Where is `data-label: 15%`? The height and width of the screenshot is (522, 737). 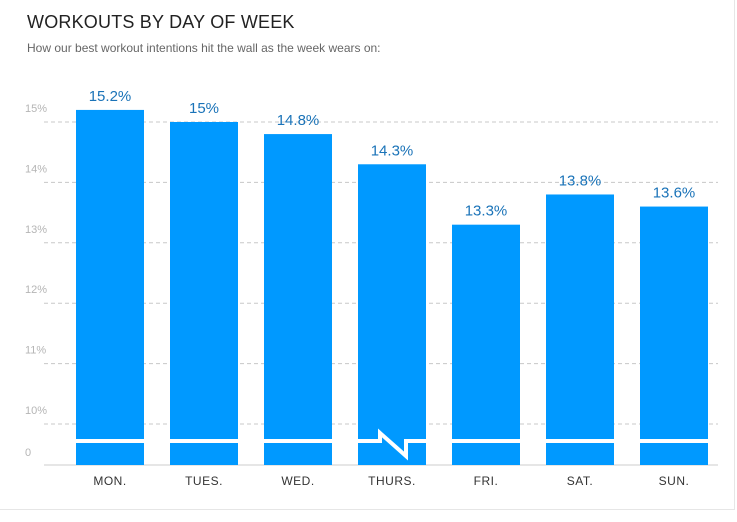
data-label: 15% is located at coordinates (204, 108).